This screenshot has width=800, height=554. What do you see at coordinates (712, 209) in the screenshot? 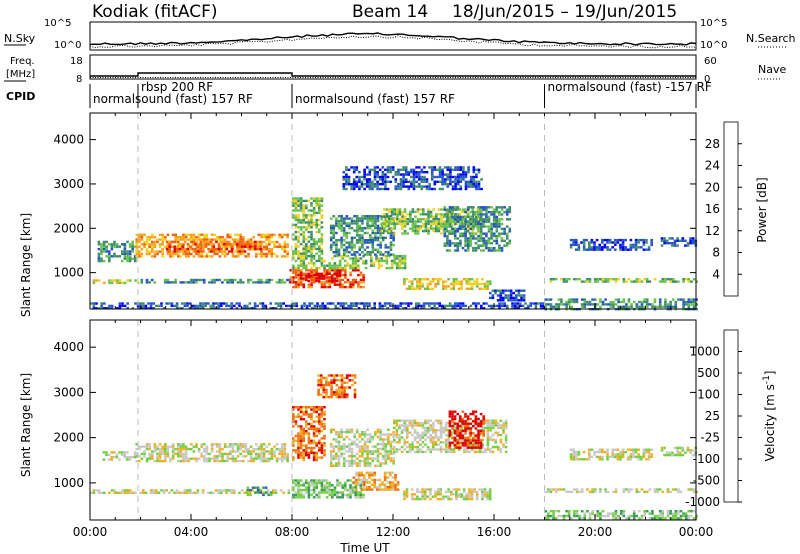
I see `colorbar-tick-label: 16` at bounding box center [712, 209].